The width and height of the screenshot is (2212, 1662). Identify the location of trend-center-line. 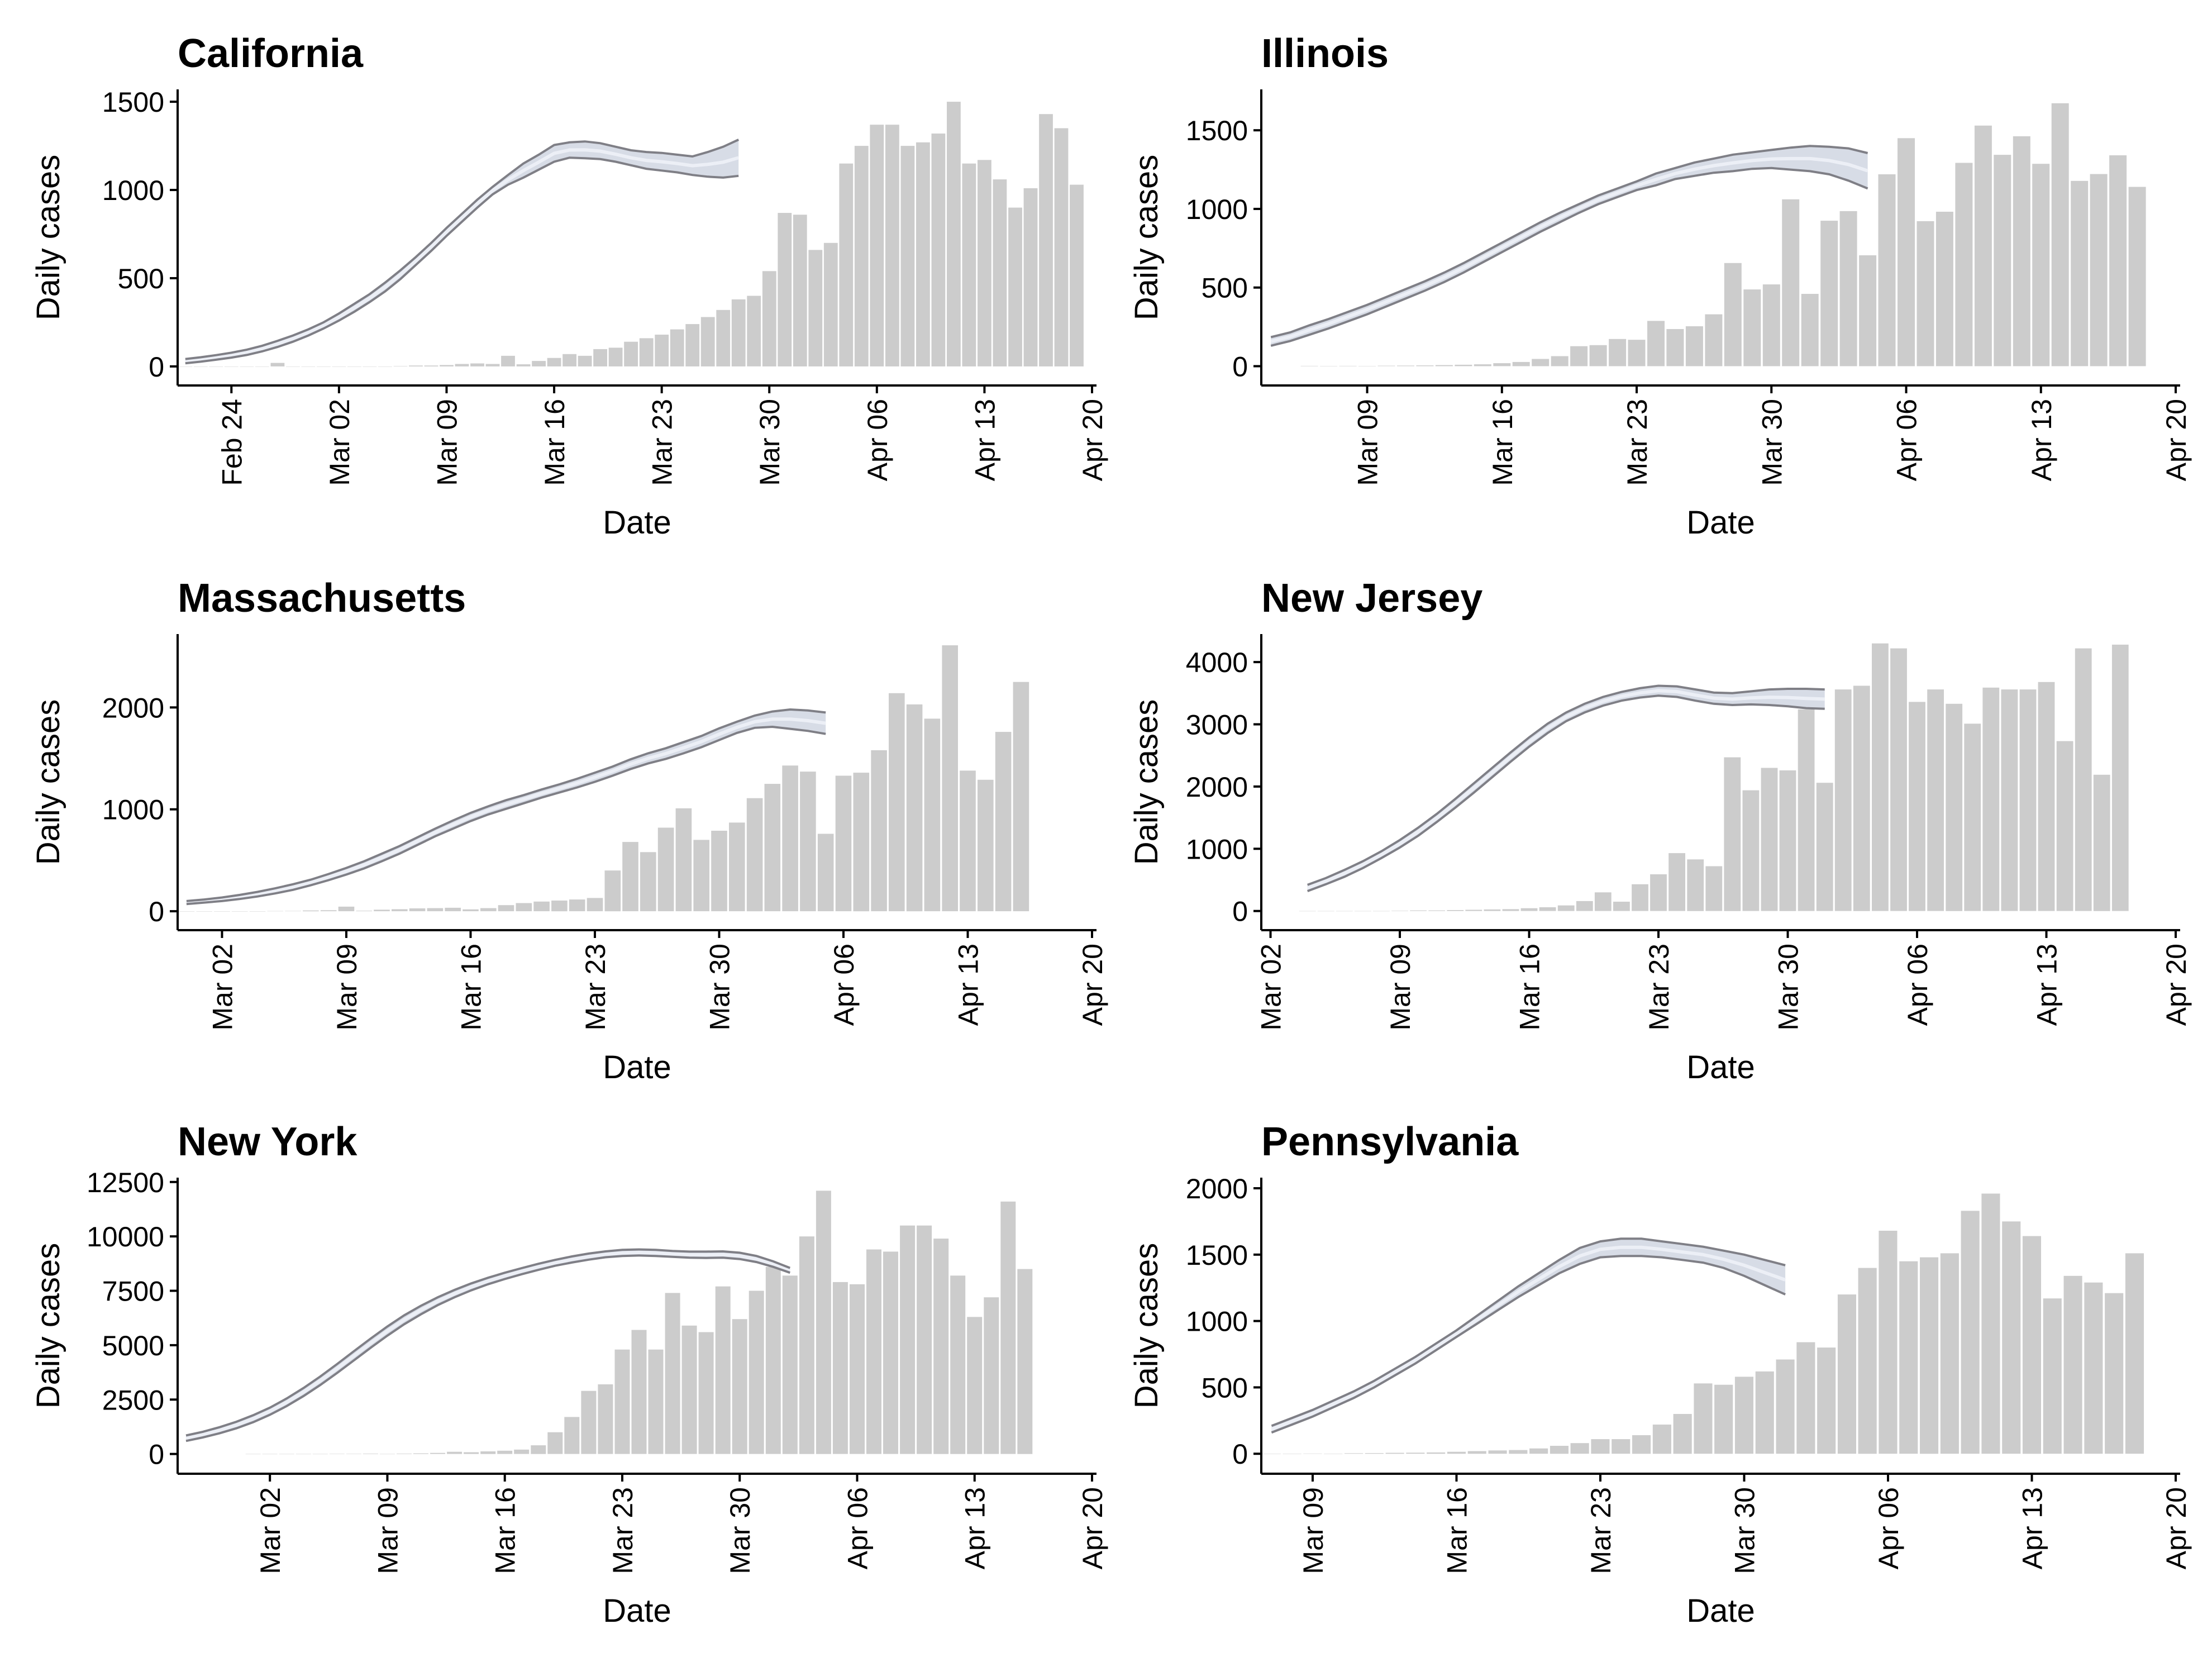
(1566, 789).